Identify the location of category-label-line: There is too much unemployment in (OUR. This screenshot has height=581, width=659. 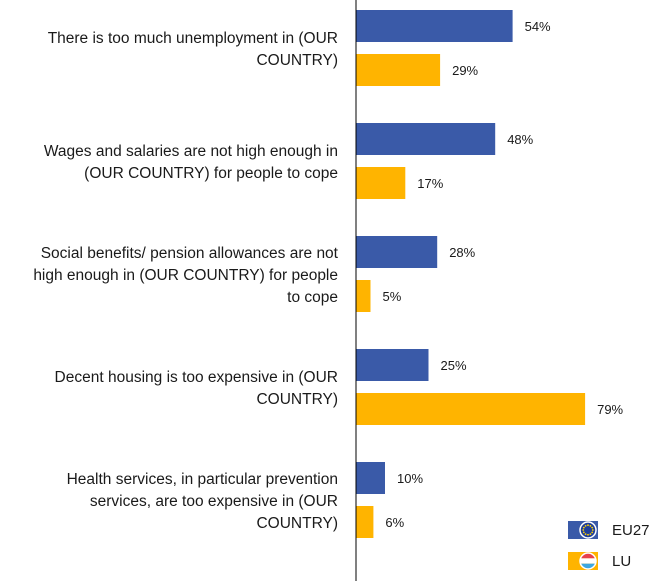
(193, 38).